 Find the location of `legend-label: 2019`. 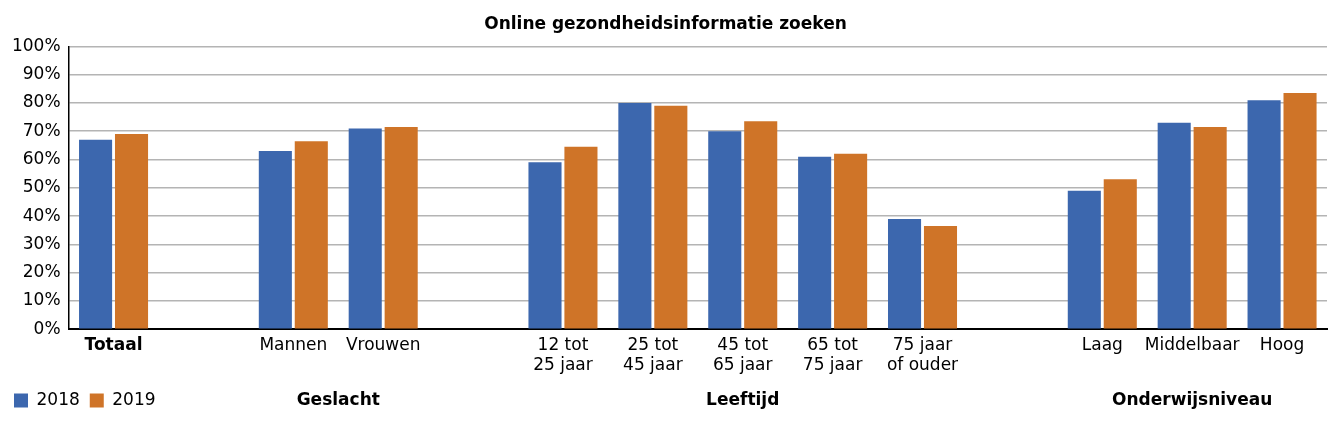

legend-label: 2019 is located at coordinates (134, 398).